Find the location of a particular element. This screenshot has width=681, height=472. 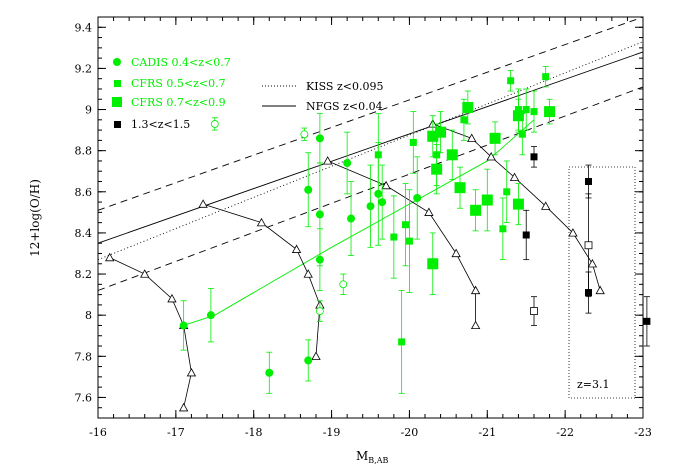

legend-label-cadis: CADIS 0.4<z<0.7 is located at coordinates (181, 62).